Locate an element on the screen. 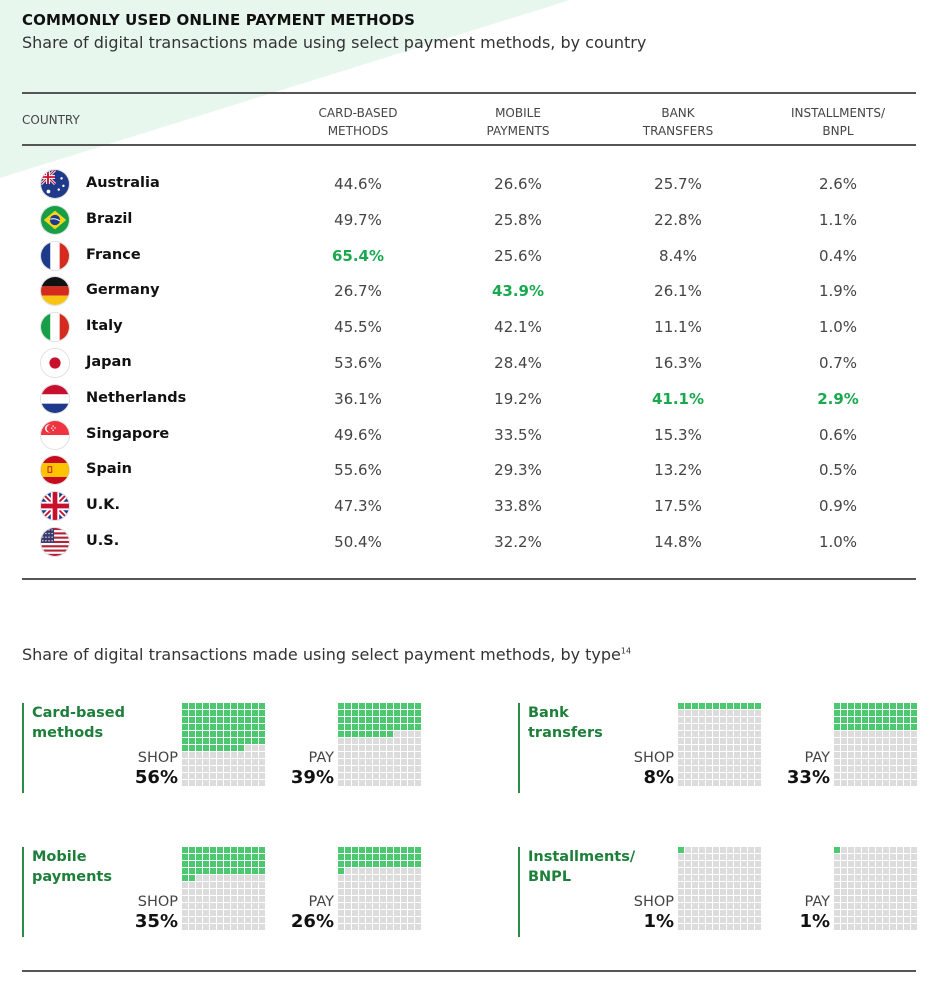 This screenshot has height=986, width=936. table-cell: 50.4% is located at coordinates (358, 542).